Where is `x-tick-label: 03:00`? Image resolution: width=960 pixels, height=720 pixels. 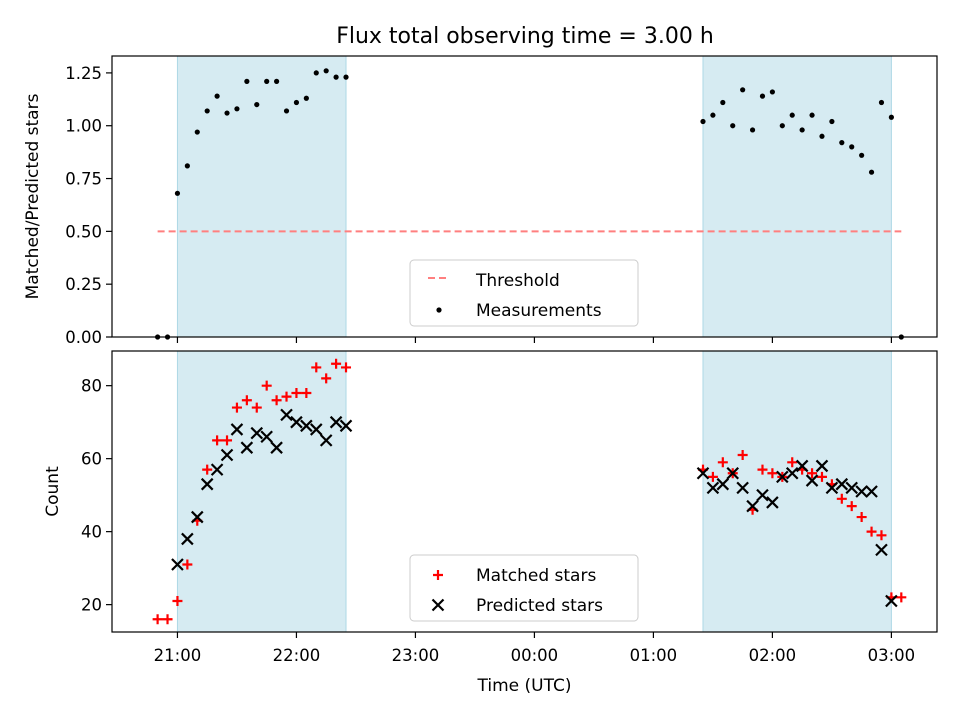
x-tick-label: 03:00 is located at coordinates (892, 655).